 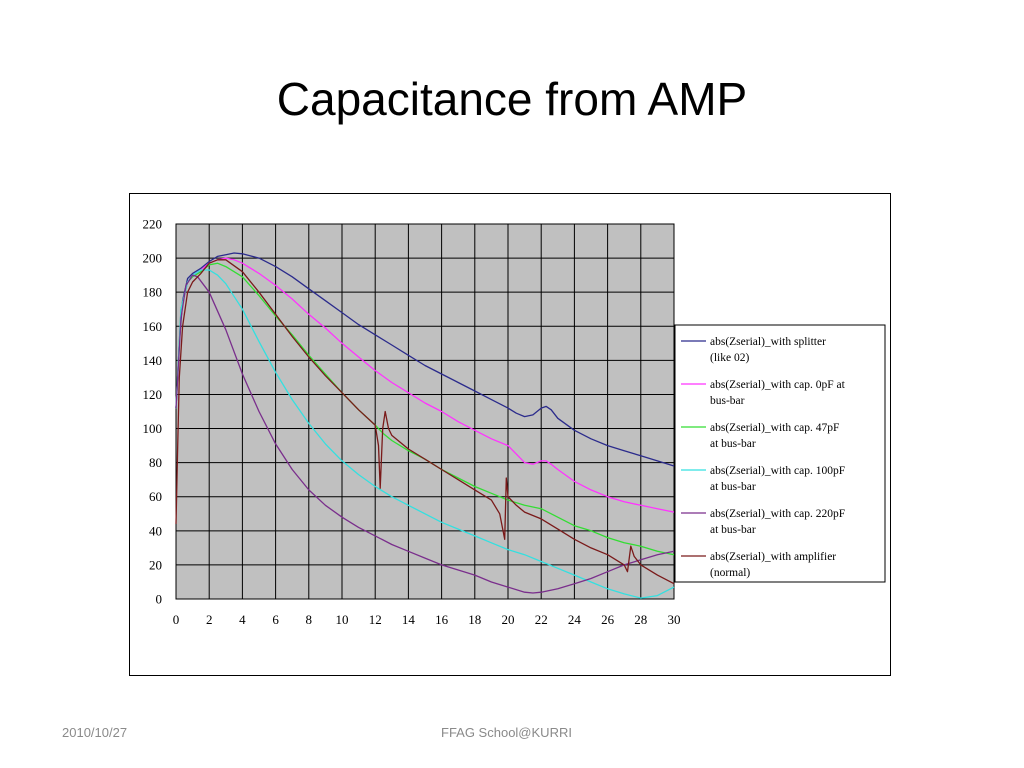 What do you see at coordinates (309, 619) in the screenshot?
I see `x-tick-label: 8` at bounding box center [309, 619].